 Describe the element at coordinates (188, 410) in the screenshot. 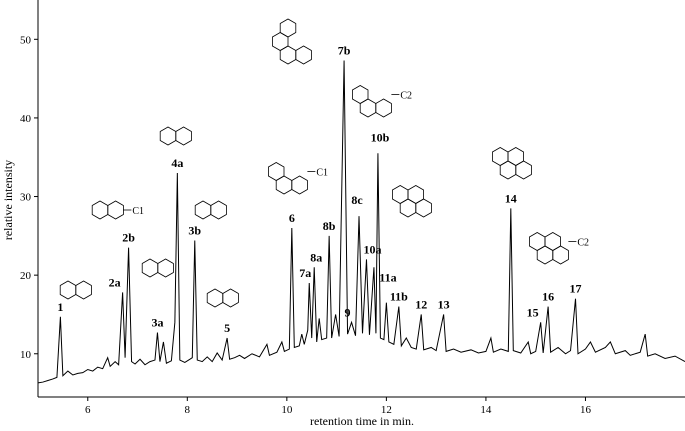

I see `x-tick-label: 8` at that location.